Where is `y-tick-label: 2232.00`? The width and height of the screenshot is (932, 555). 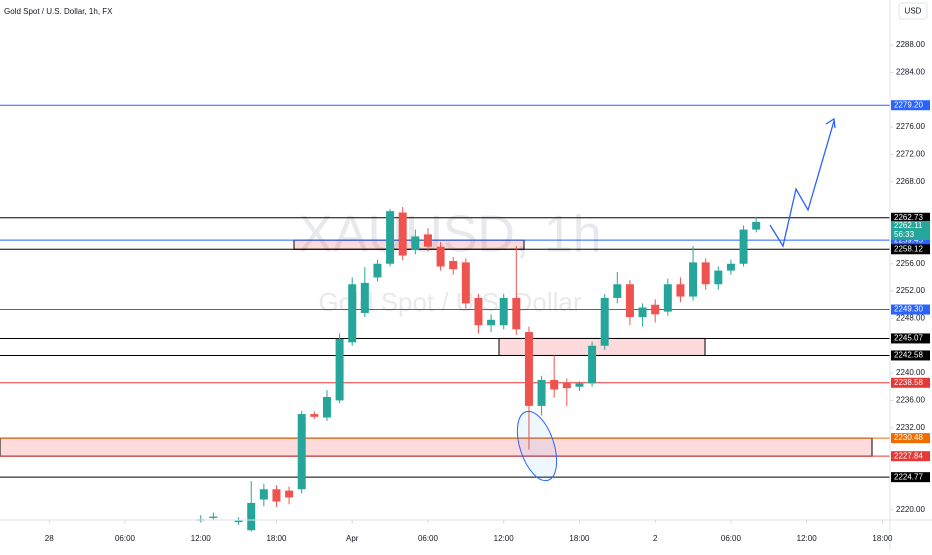
y-tick-label: 2232.00 is located at coordinates (910, 427).